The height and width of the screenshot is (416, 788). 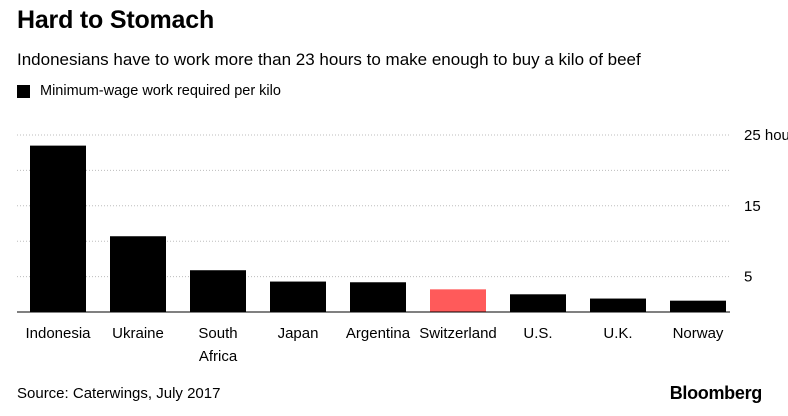 I want to click on y-tick-label: 25 hours, so click(x=766, y=135).